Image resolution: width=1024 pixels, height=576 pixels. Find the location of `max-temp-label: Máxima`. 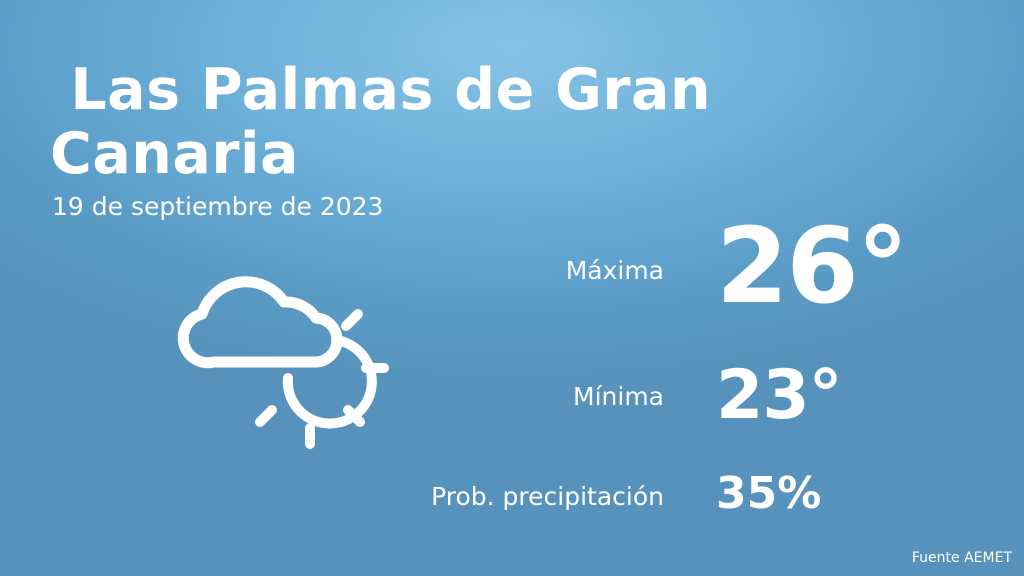

max-temp-label: Máxima is located at coordinates (614, 270).